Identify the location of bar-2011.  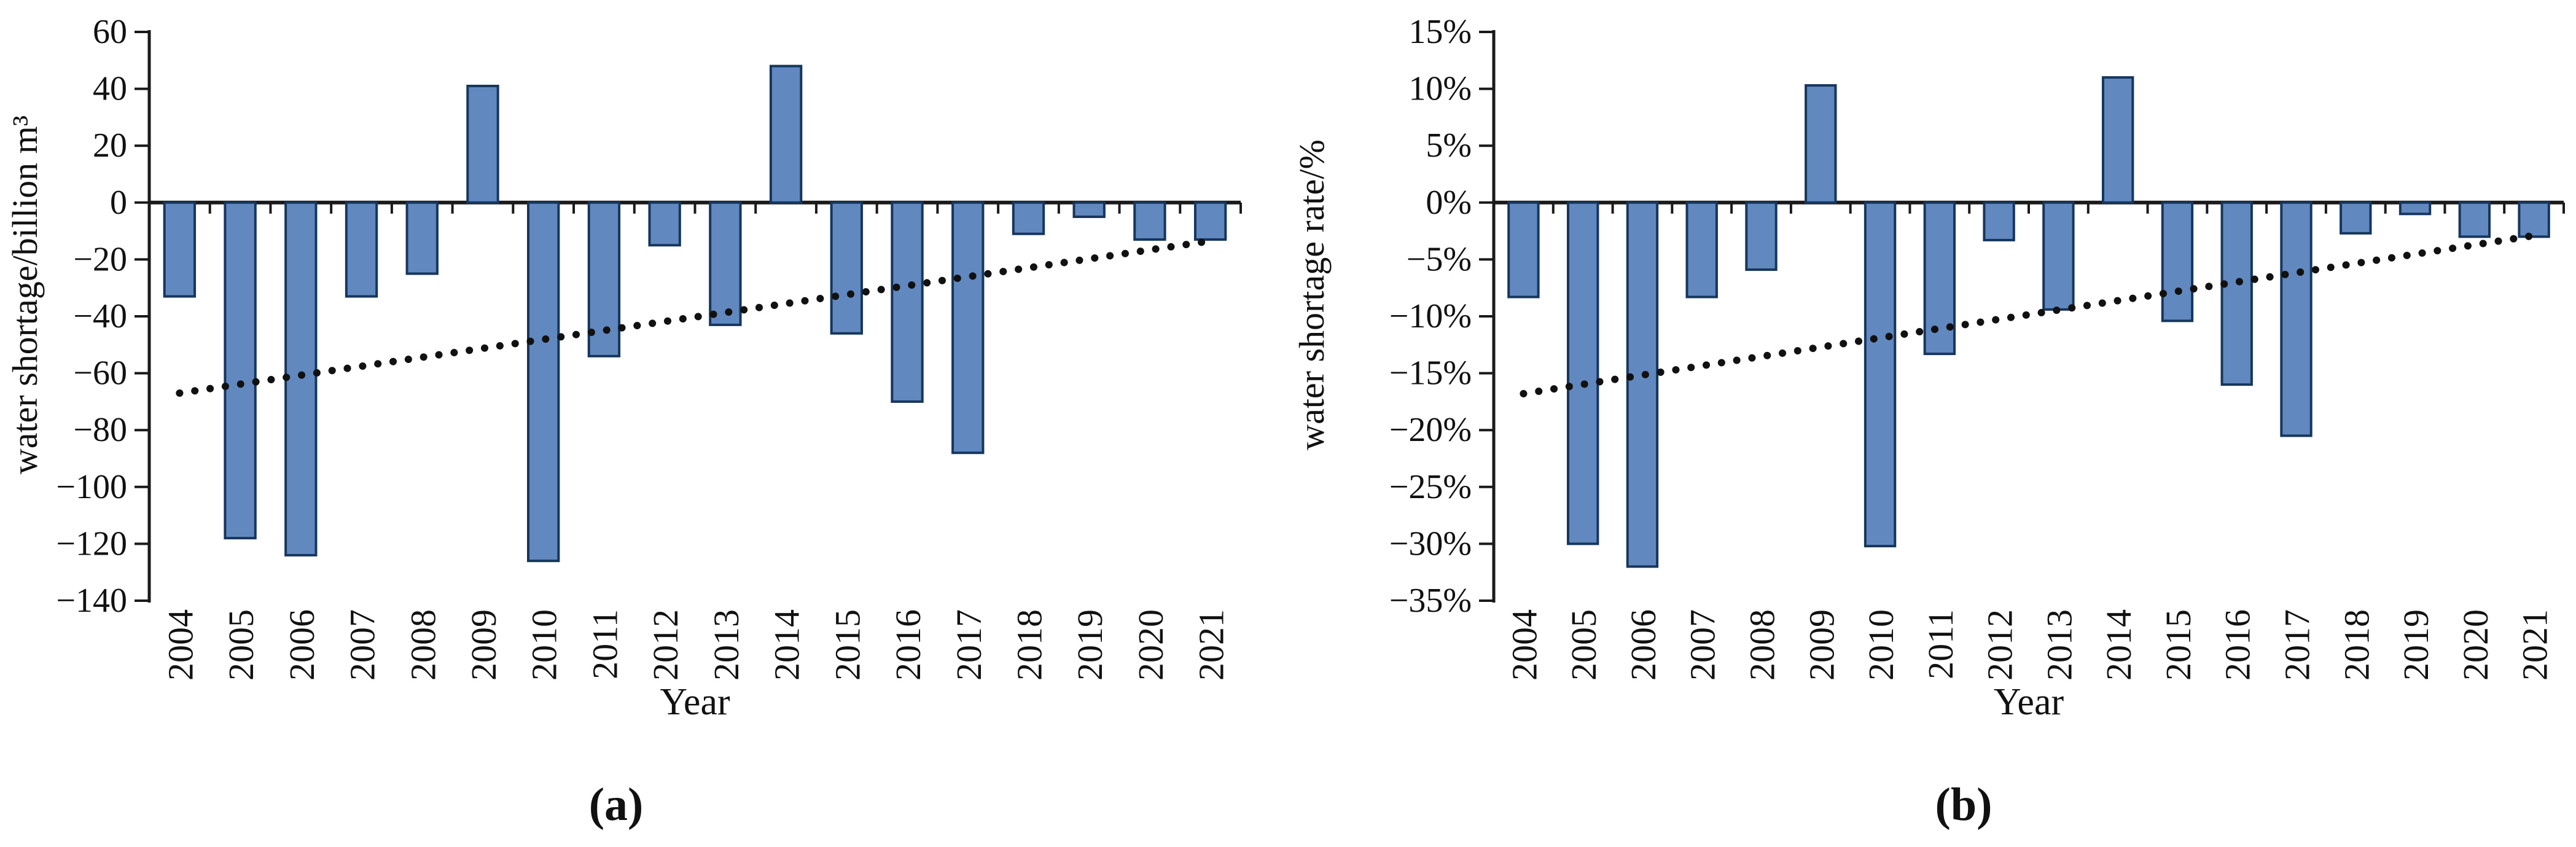
(1939, 278).